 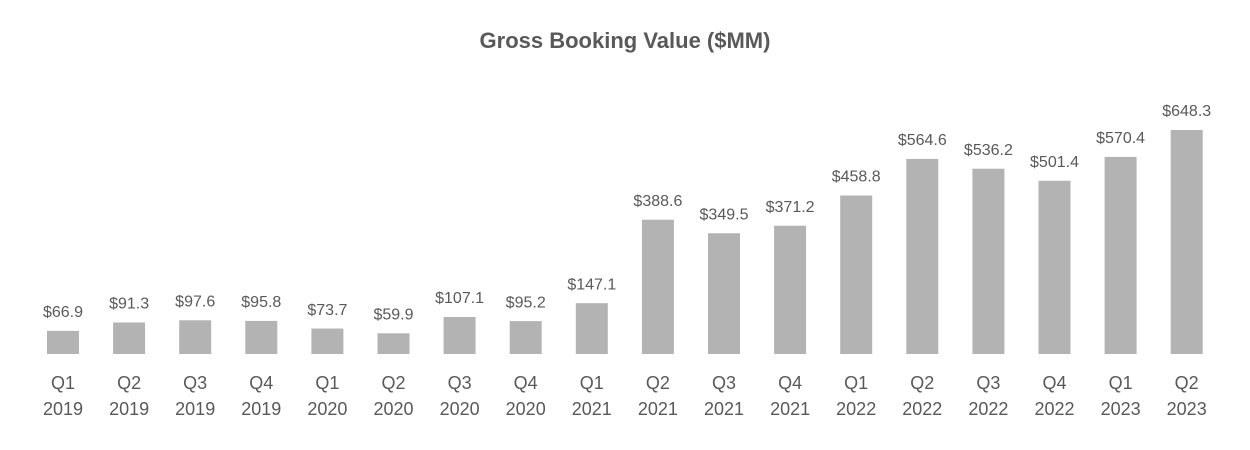 I want to click on value-label: $648.3, so click(x=1186, y=111).